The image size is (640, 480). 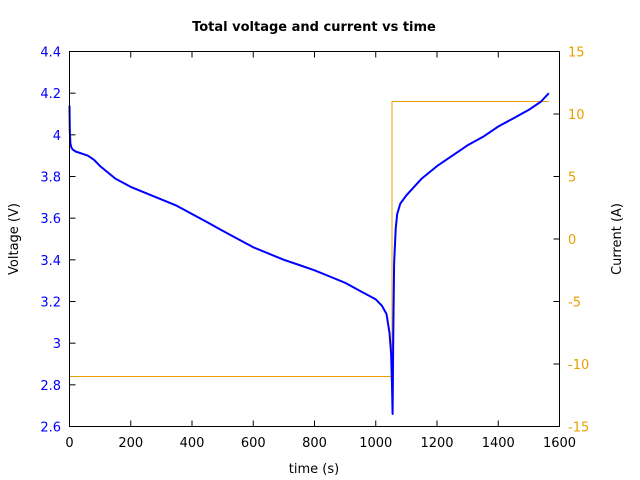 What do you see at coordinates (192, 443) in the screenshot?
I see `x-tick-label: 400` at bounding box center [192, 443].